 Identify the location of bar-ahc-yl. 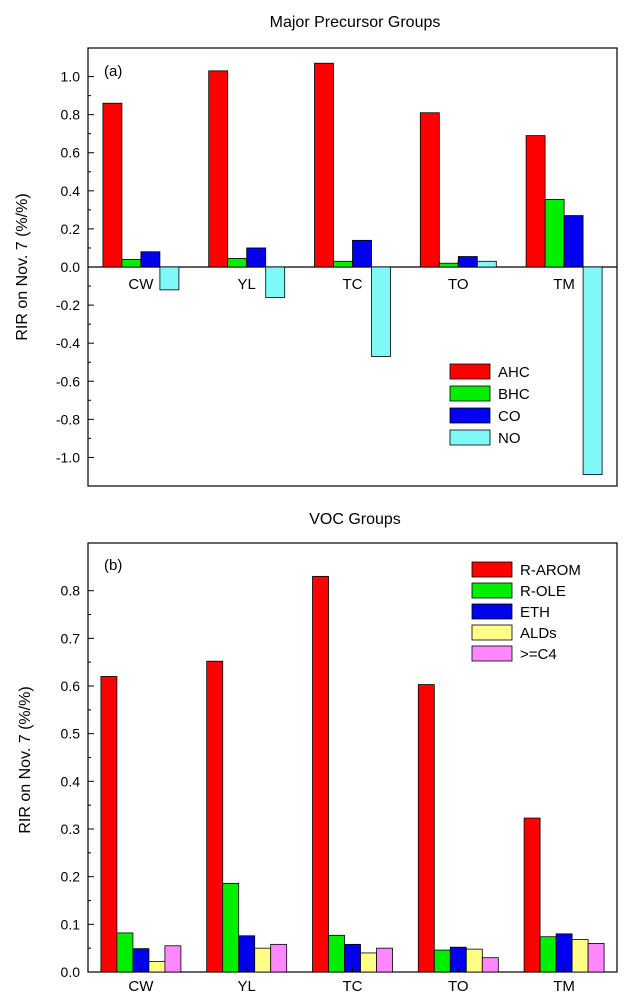
(218, 169).